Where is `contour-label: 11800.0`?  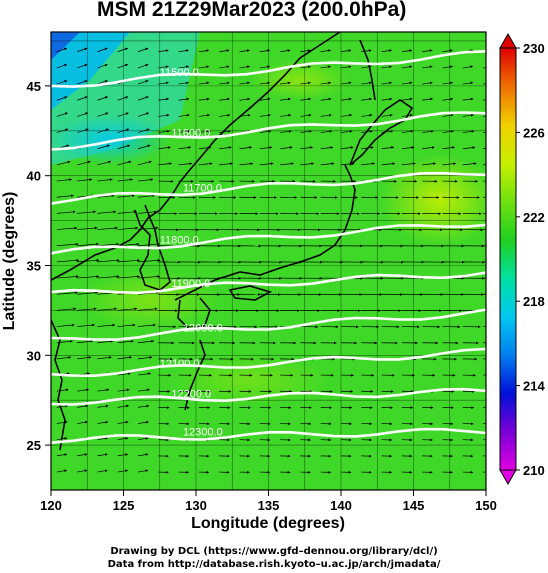
contour-label: 11800.0 is located at coordinates (179, 240).